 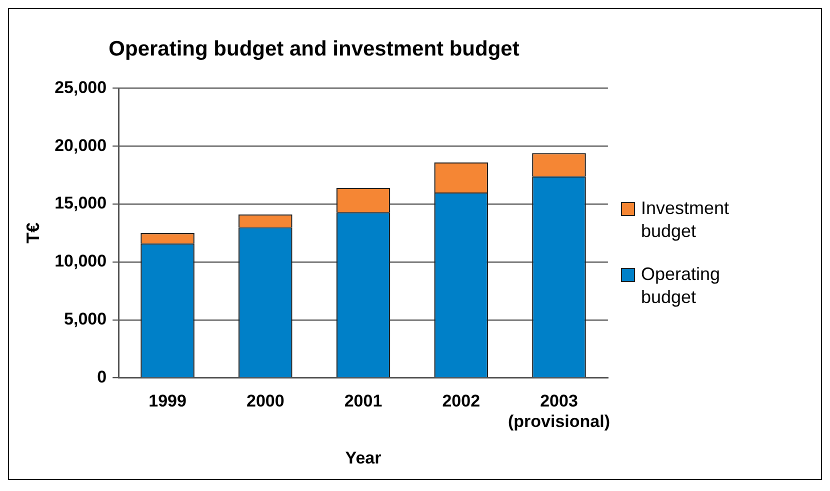 What do you see at coordinates (80, 261) in the screenshot?
I see `y-tick-label: 10,000` at bounding box center [80, 261].